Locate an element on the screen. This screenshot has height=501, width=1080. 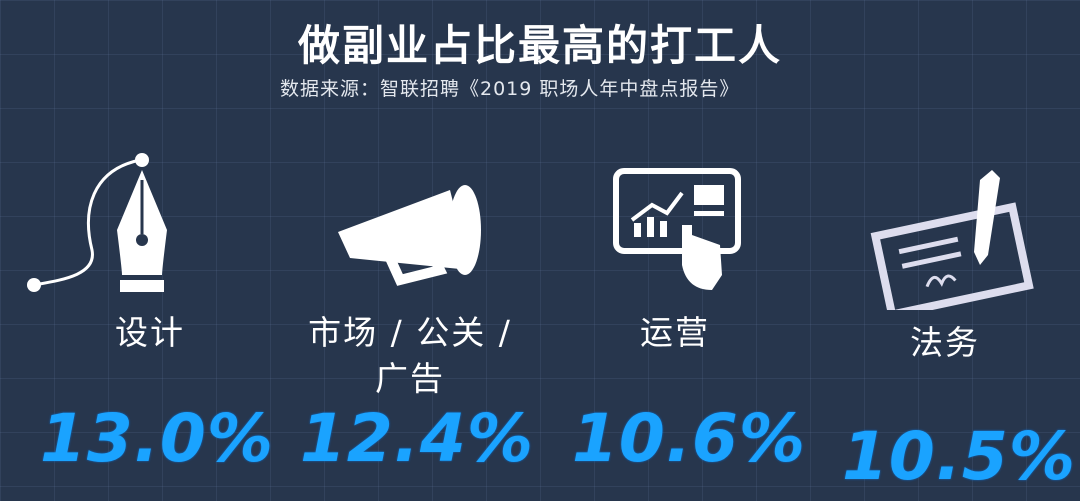
category-label-legal: 法务 is located at coordinates (945, 342).